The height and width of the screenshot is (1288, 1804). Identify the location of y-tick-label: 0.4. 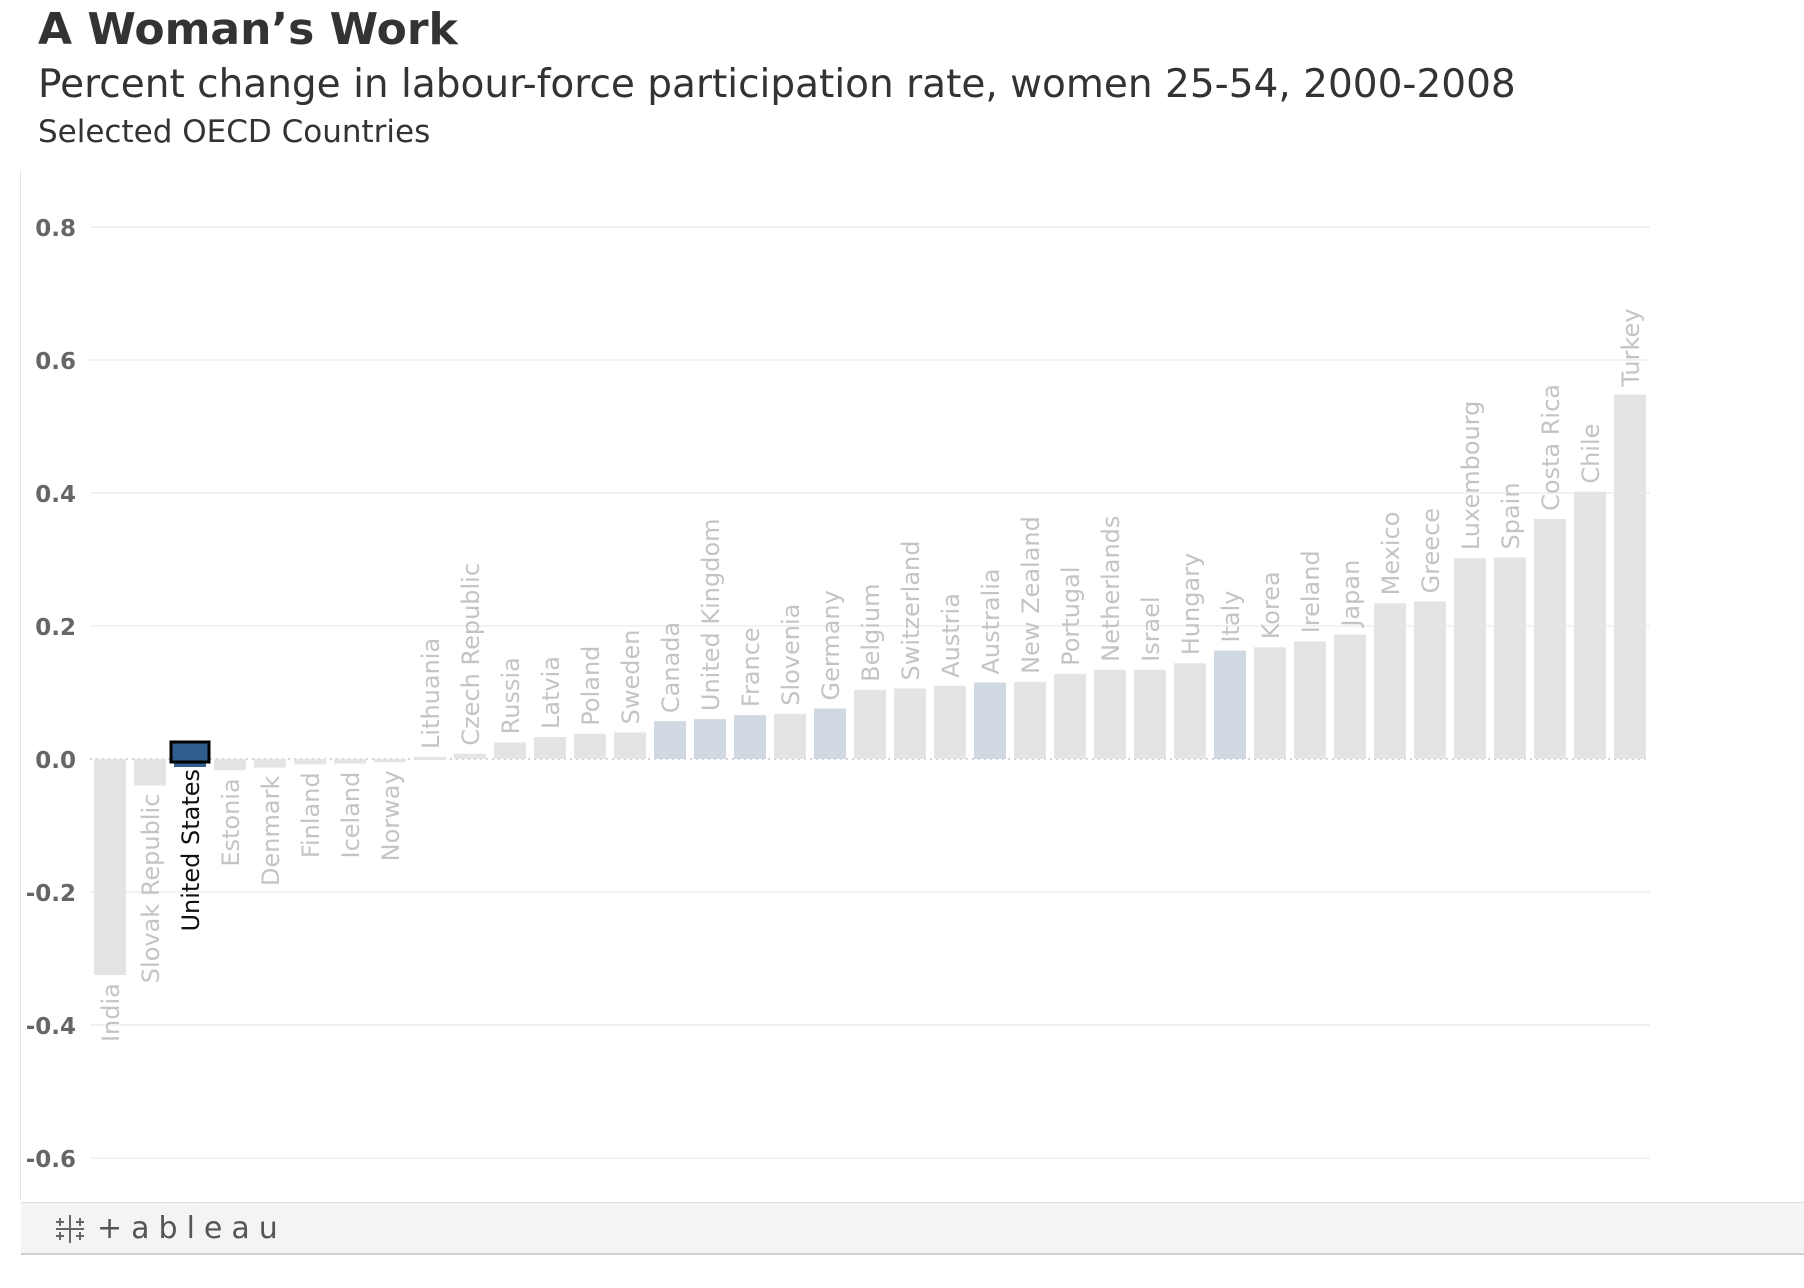
(55, 495).